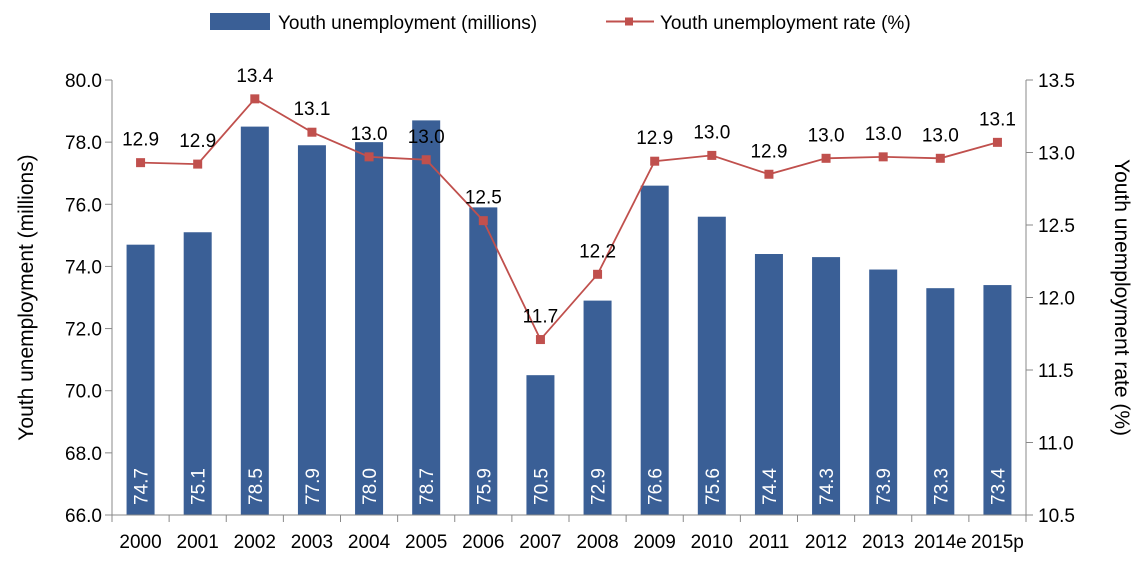  I want to click on y-axis-right-ticks: 10.5 11.0 11.5 12.0 12.5 13.0 13.5, so click(1050, 299).